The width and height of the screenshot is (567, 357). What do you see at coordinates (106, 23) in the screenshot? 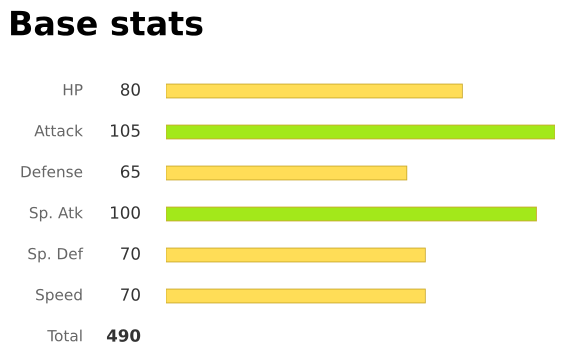
I see `chart-title: Base stats` at bounding box center [106, 23].